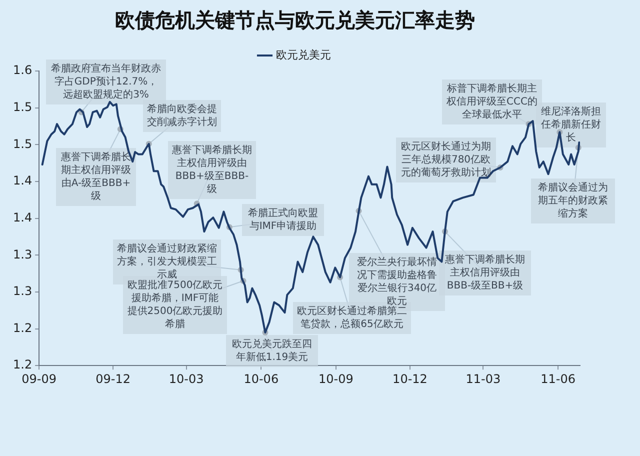  Describe the element at coordinates (182, 115) in the screenshot. I see `annotation: 希腊向欧委会提交削减赤字计划` at that location.